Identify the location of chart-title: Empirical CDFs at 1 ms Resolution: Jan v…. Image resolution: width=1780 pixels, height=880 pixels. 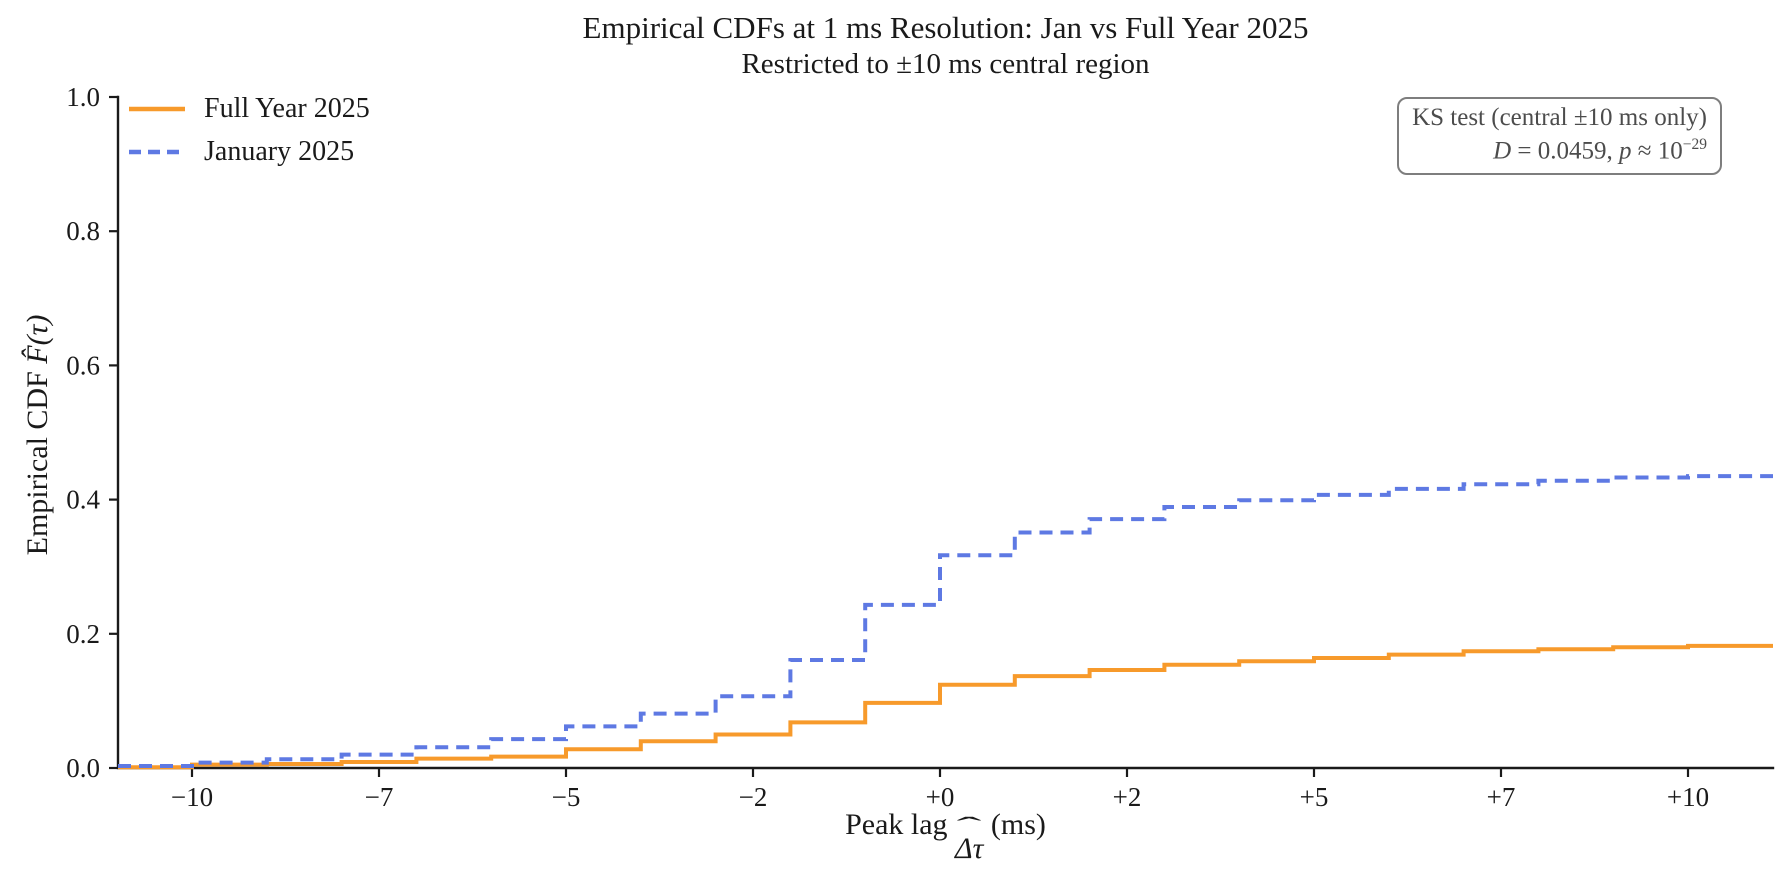
(945, 45).